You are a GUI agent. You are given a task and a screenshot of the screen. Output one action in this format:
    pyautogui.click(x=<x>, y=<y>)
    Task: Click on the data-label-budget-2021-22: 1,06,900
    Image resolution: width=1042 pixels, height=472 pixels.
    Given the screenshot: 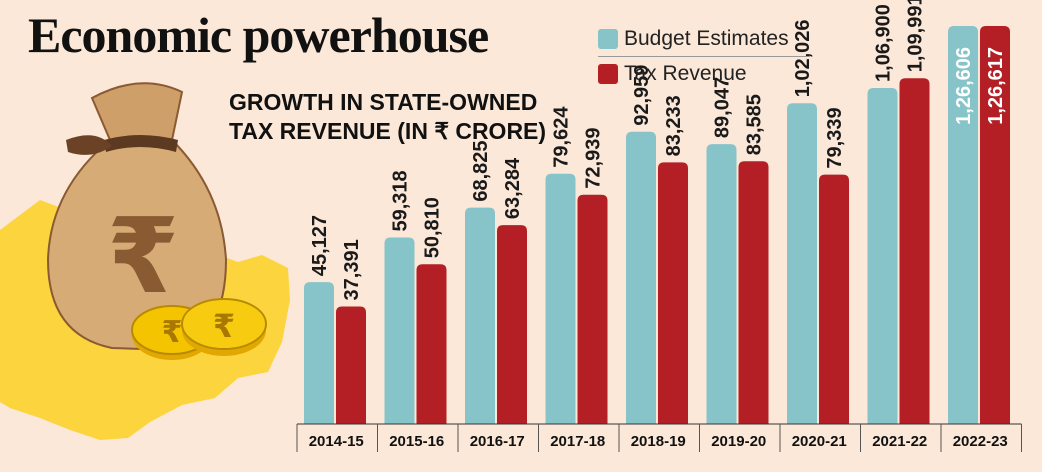 What is the action you would take?
    pyautogui.click(x=884, y=43)
    